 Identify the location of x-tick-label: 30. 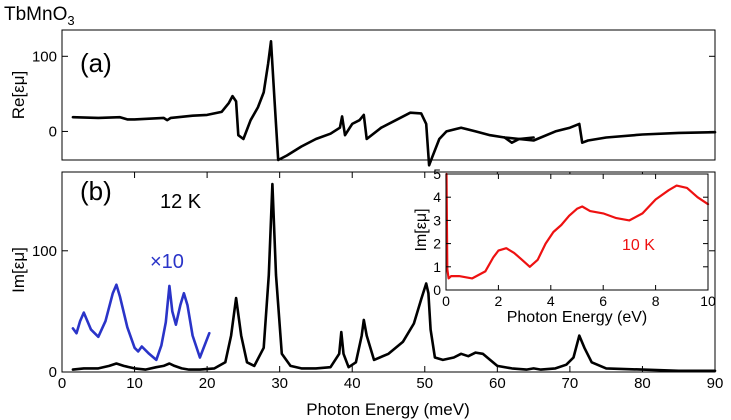
(279, 383).